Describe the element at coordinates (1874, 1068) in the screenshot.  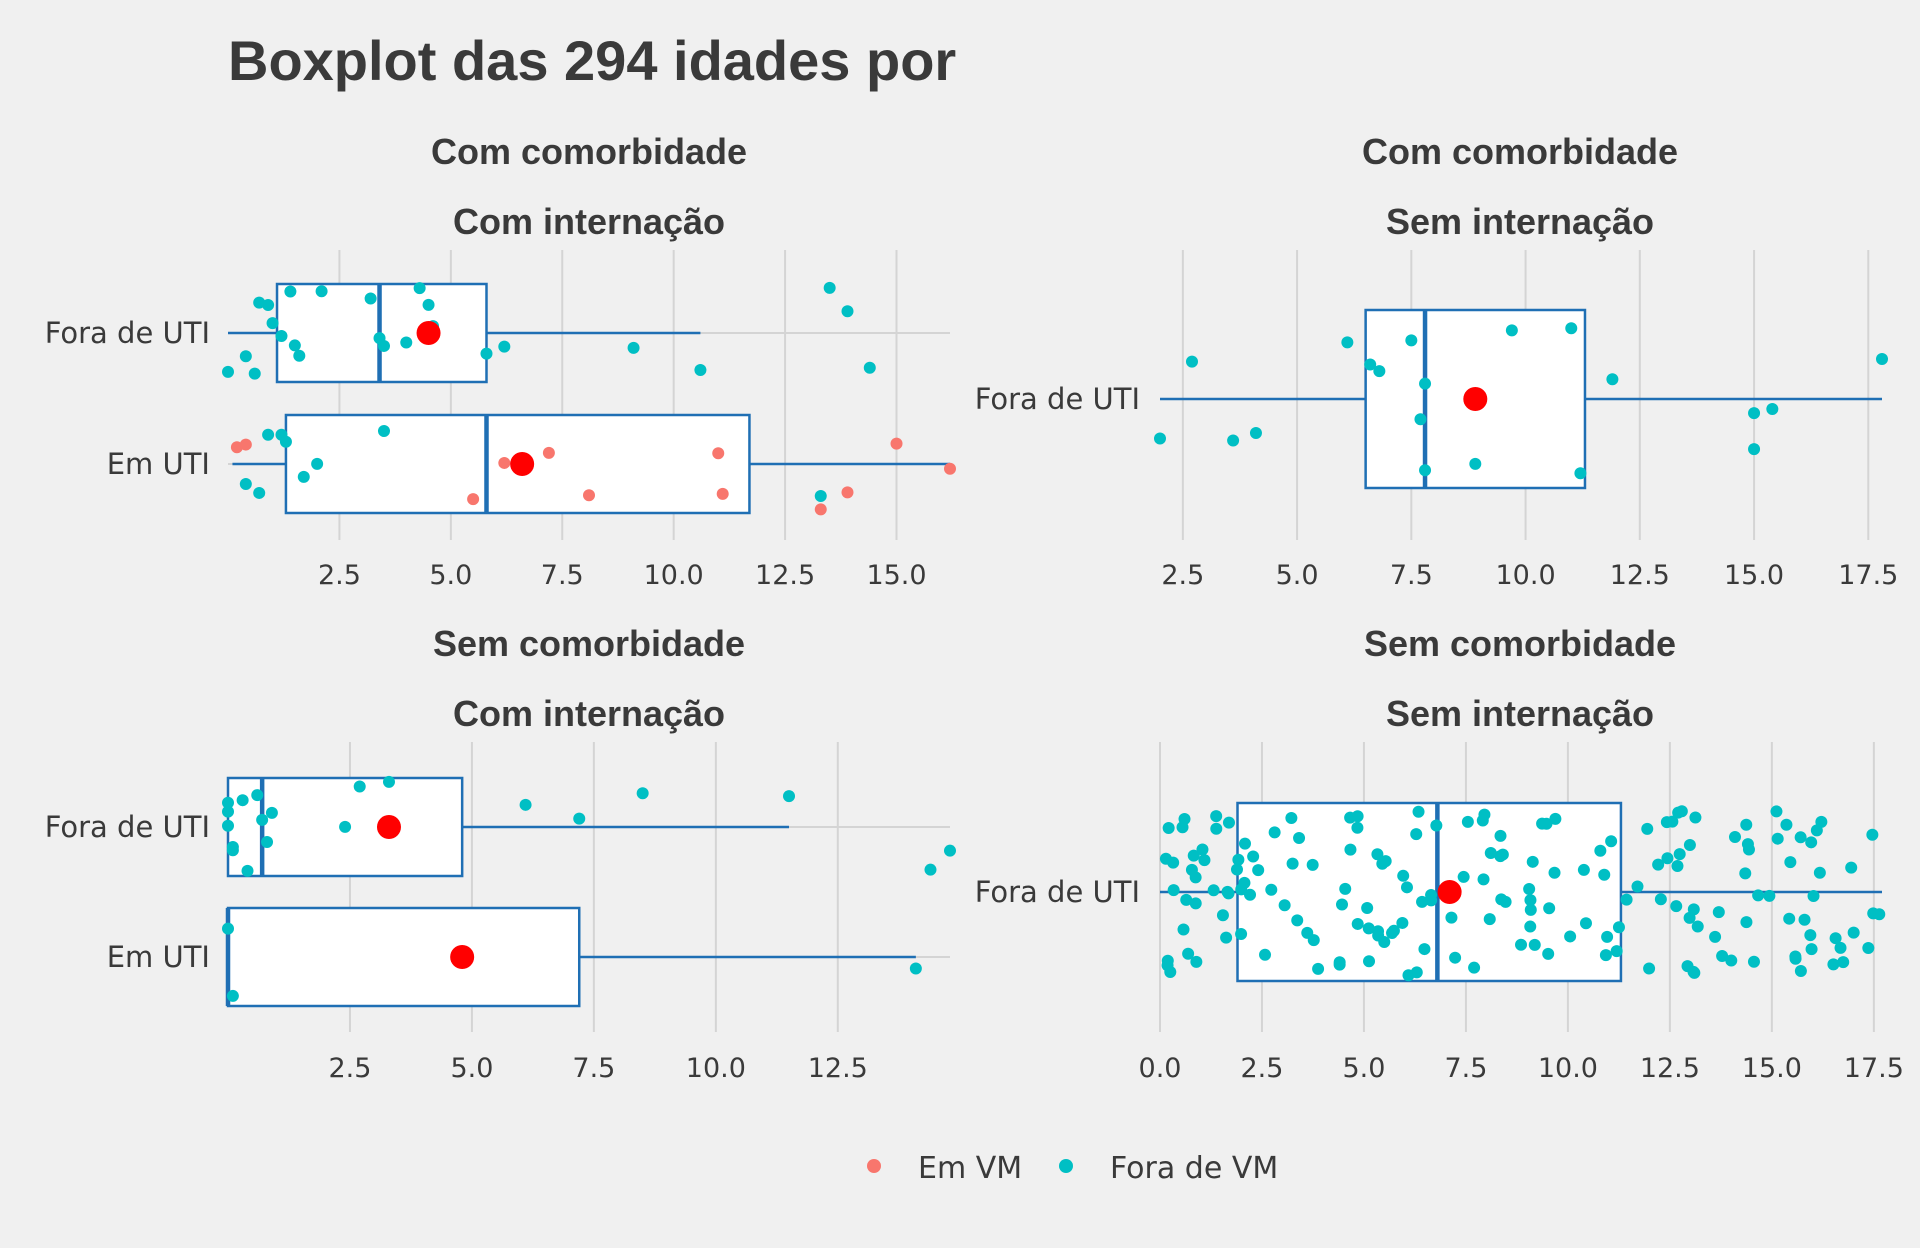
I see `x-tick-label: 17.5` at that location.